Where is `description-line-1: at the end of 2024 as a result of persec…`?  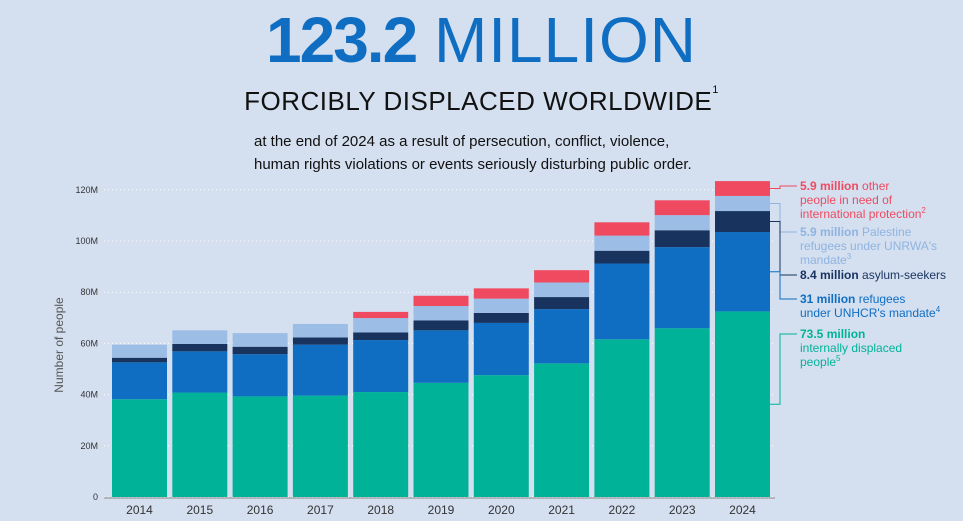 description-line-1: at the end of 2024 as a result of persec… is located at coordinates (462, 141).